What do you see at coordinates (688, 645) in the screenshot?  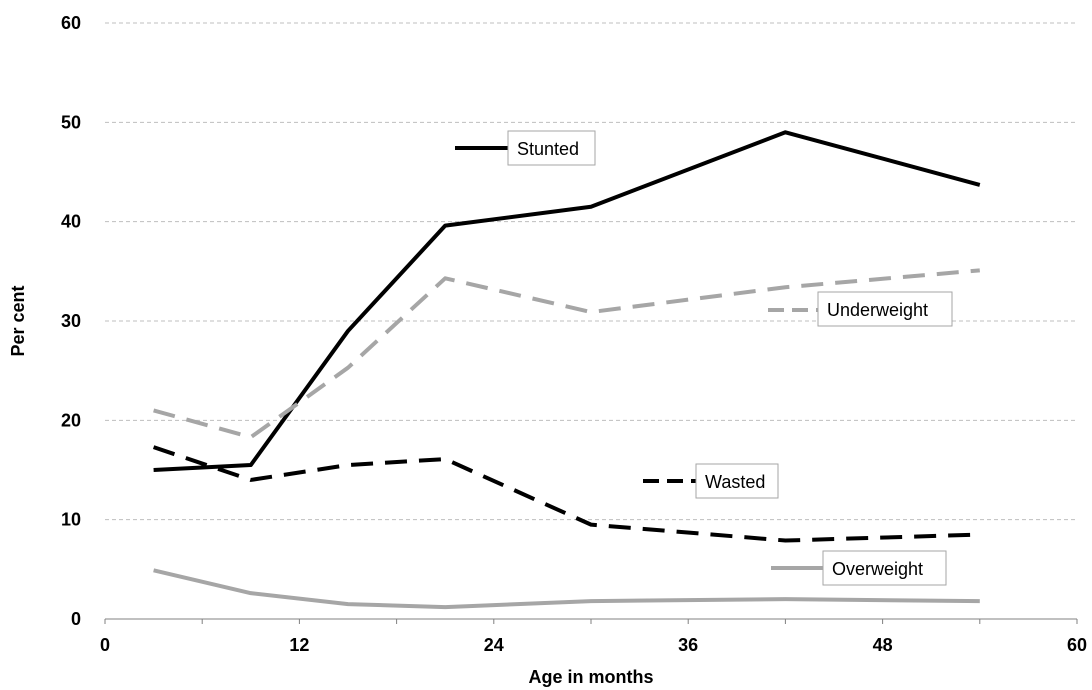 I see `x-tick-label: 36` at bounding box center [688, 645].